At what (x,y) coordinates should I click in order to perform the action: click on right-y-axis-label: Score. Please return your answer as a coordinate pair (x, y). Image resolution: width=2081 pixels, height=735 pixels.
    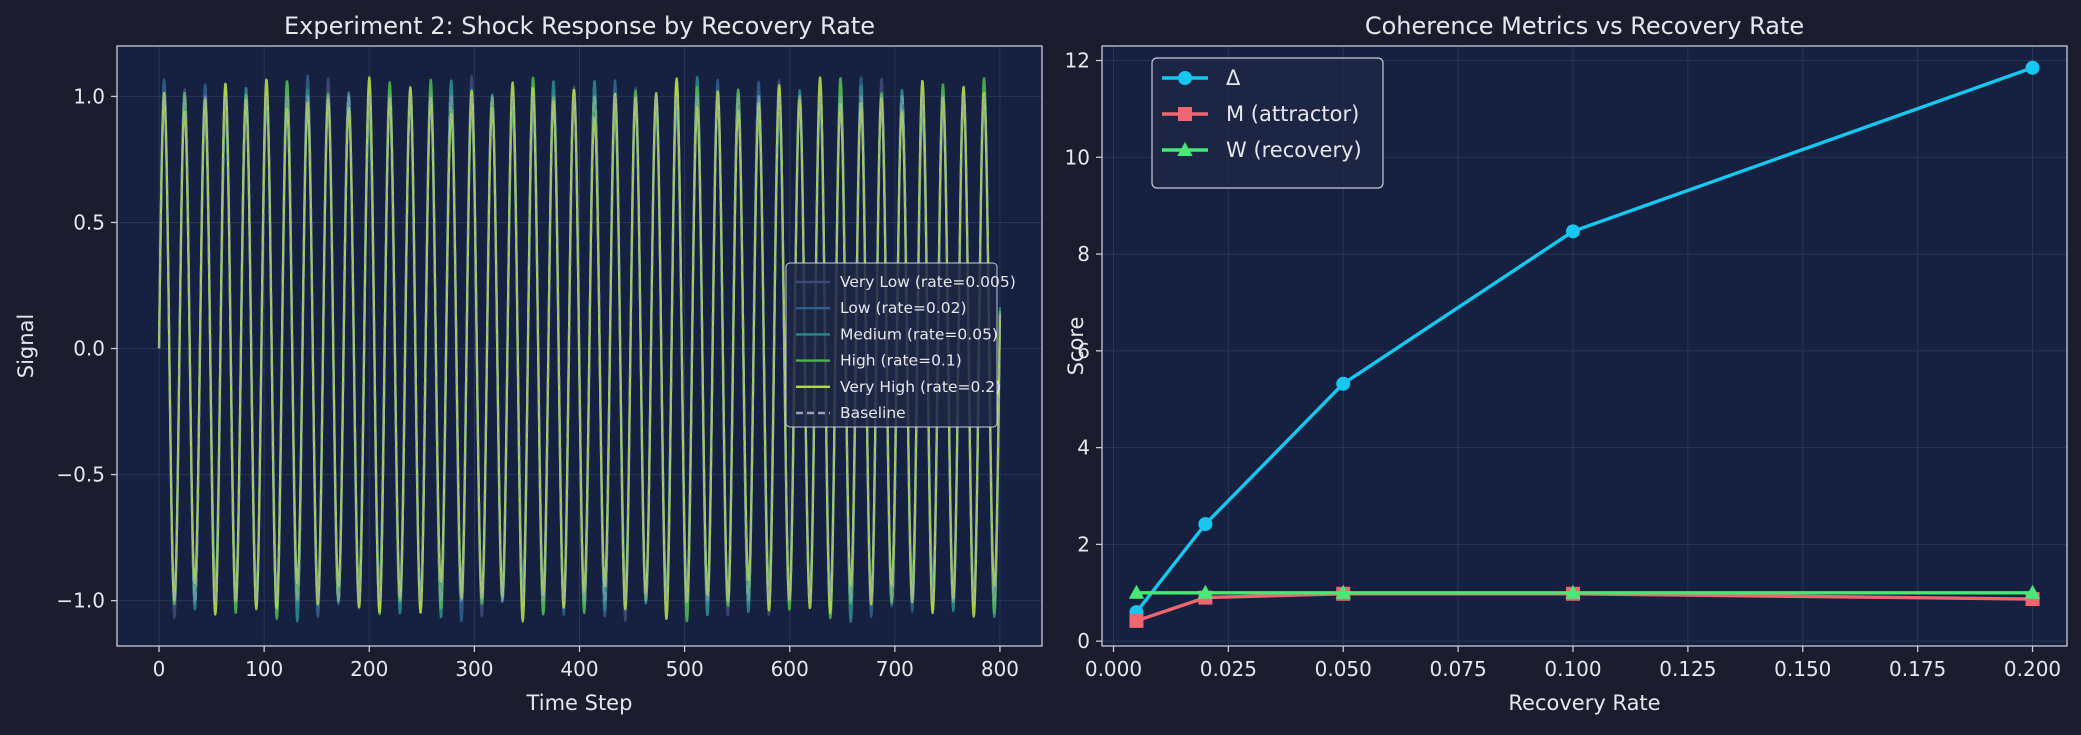
    Looking at the image, I should click on (1076, 346).